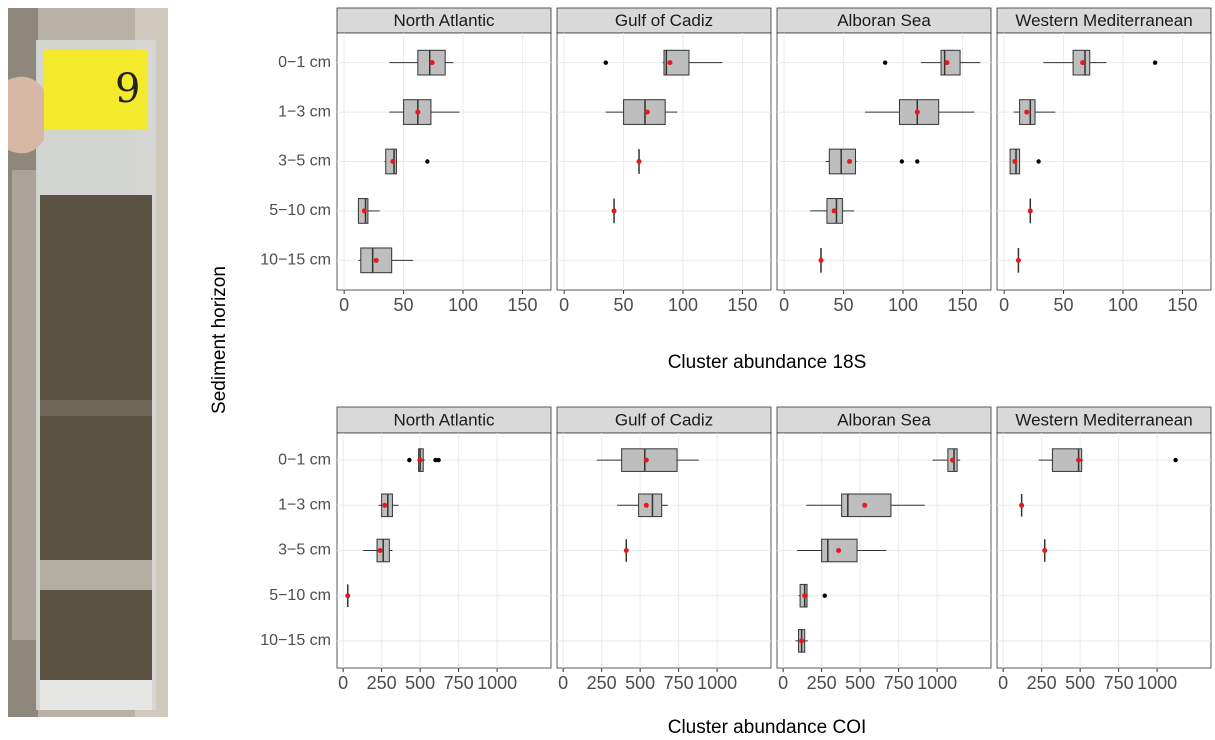 This screenshot has height=740, width=1215. What do you see at coordinates (88, 362) in the screenshot?
I see `core-photo: 9` at bounding box center [88, 362].